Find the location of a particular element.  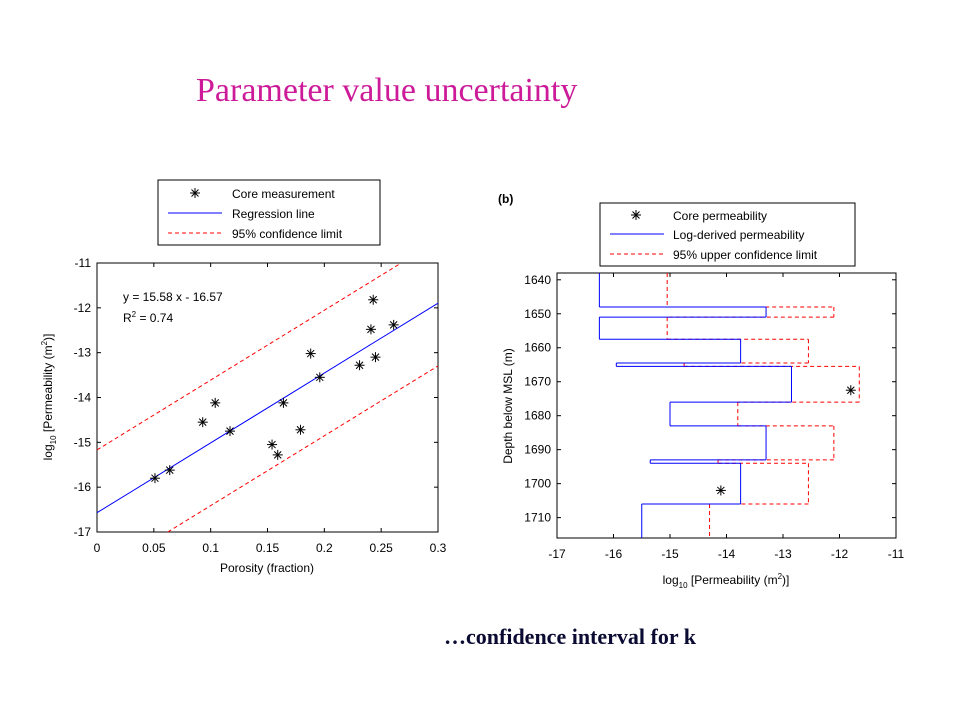

left-ylabel-sup: 2 is located at coordinates (44, 342).